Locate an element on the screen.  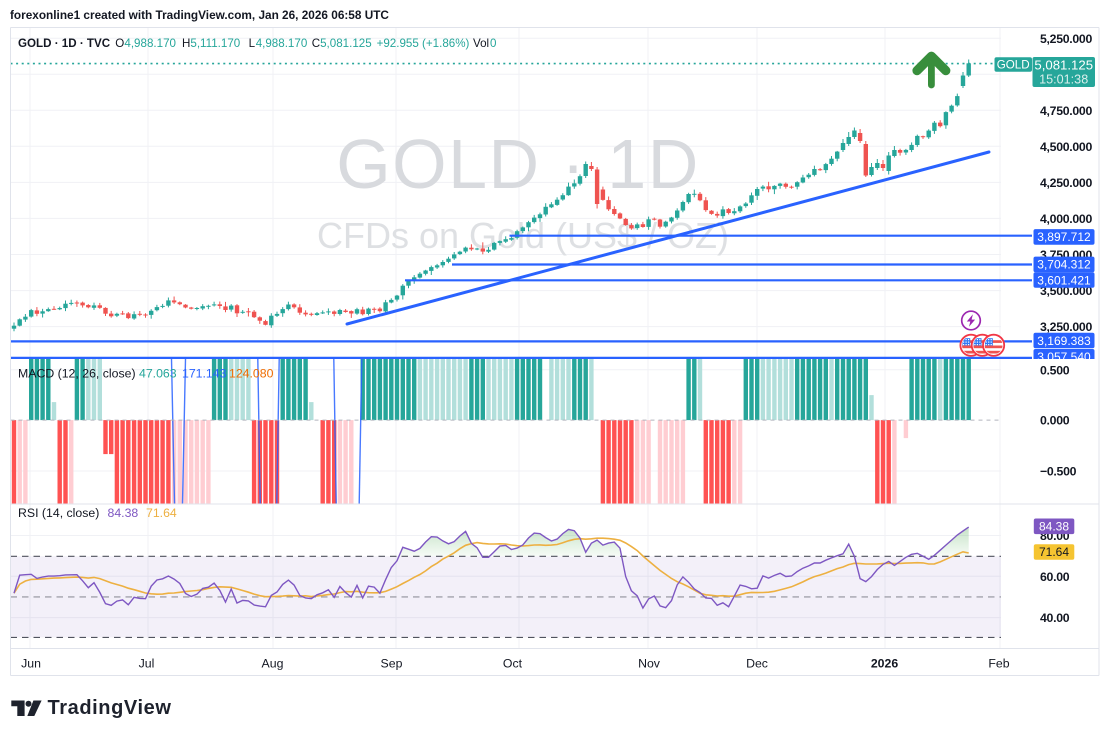
svg-text: 3,250.000 is located at coordinates (1066, 327).